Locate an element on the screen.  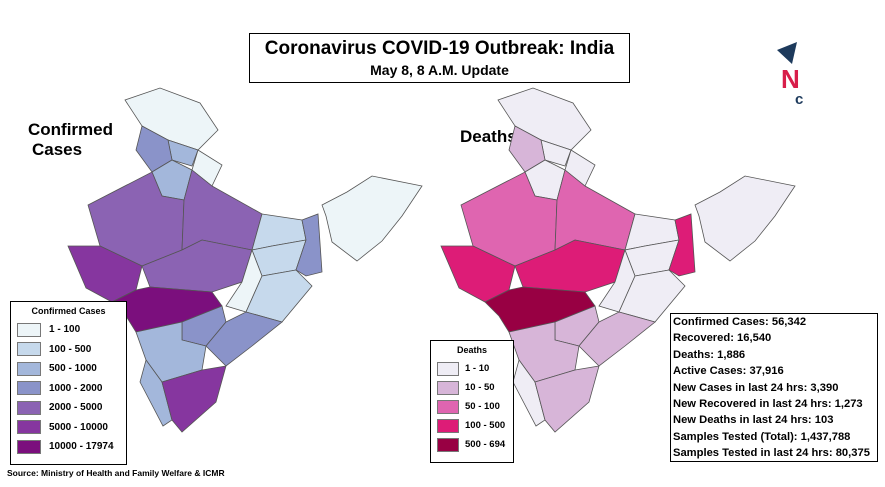
legend-title: Confirmed Cases is located at coordinates (68, 311).